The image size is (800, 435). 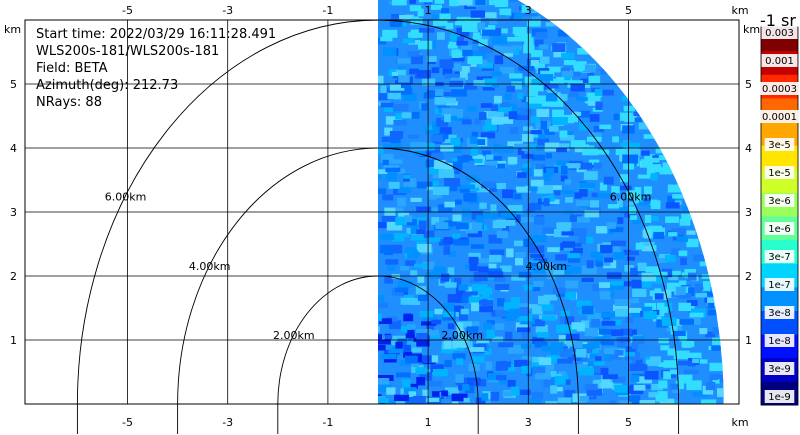 I want to click on y-tick-label-right: 4, so click(x=748, y=148).